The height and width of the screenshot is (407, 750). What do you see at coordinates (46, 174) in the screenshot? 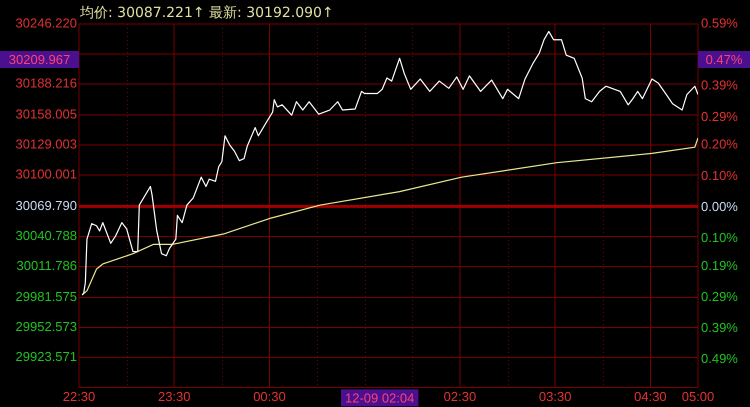
I see `y-tick-label: 30100.001` at bounding box center [46, 174].